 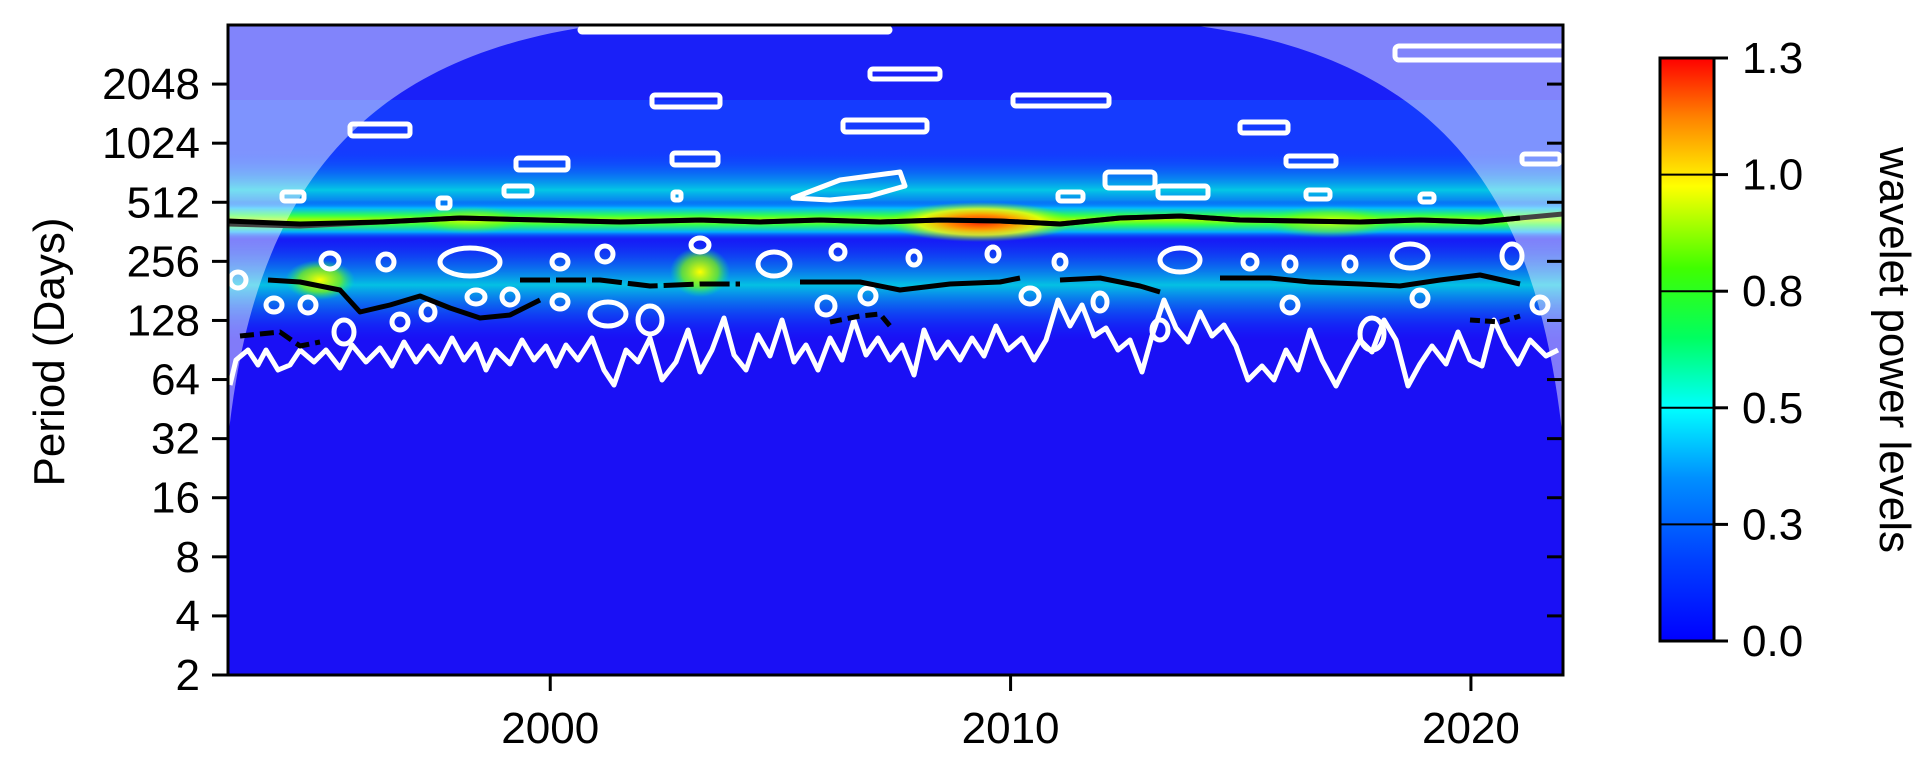 What do you see at coordinates (175, 498) in the screenshot?
I see `y-tick-label: 16` at bounding box center [175, 498].